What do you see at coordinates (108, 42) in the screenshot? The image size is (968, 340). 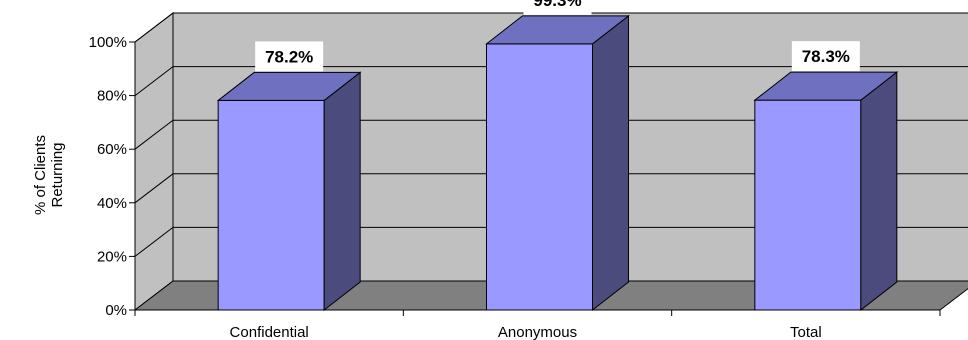 I see `y-tick-label: 100%` at bounding box center [108, 42].